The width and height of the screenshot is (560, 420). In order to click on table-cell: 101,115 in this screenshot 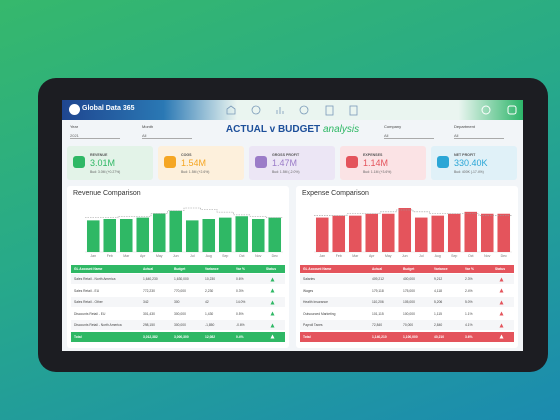, I will do `click(378, 313)`.